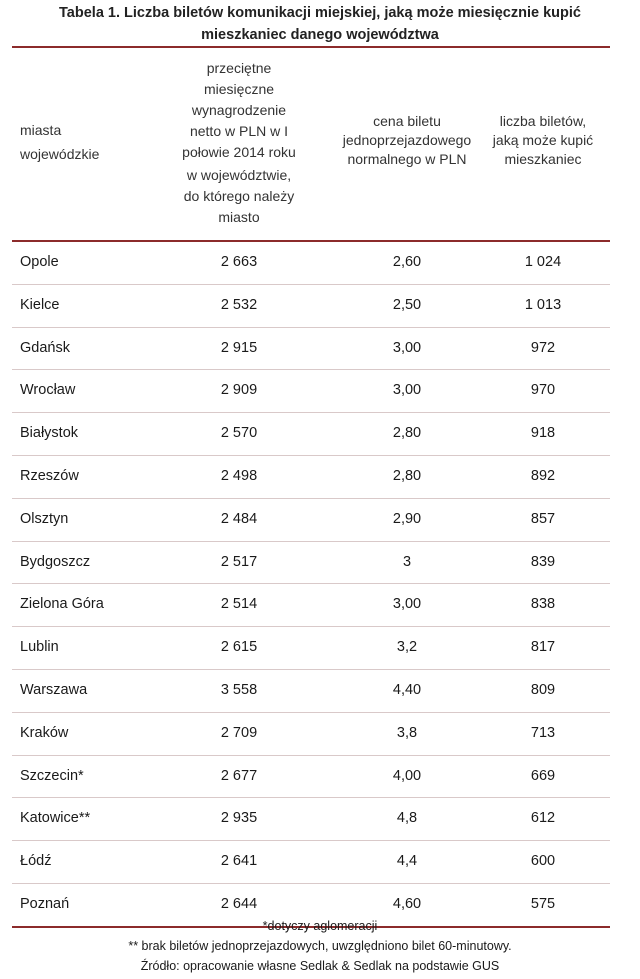  I want to click on table-title-line2: mieszkaniec danego województwa, so click(320, 35).